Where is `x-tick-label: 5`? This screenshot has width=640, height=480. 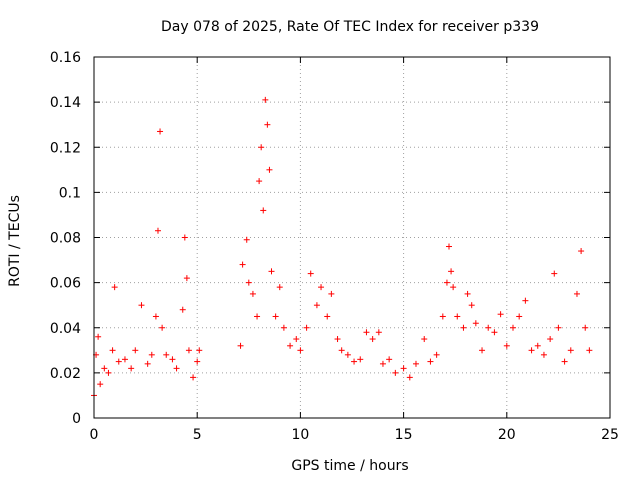 x-tick-label: 5 is located at coordinates (197, 435).